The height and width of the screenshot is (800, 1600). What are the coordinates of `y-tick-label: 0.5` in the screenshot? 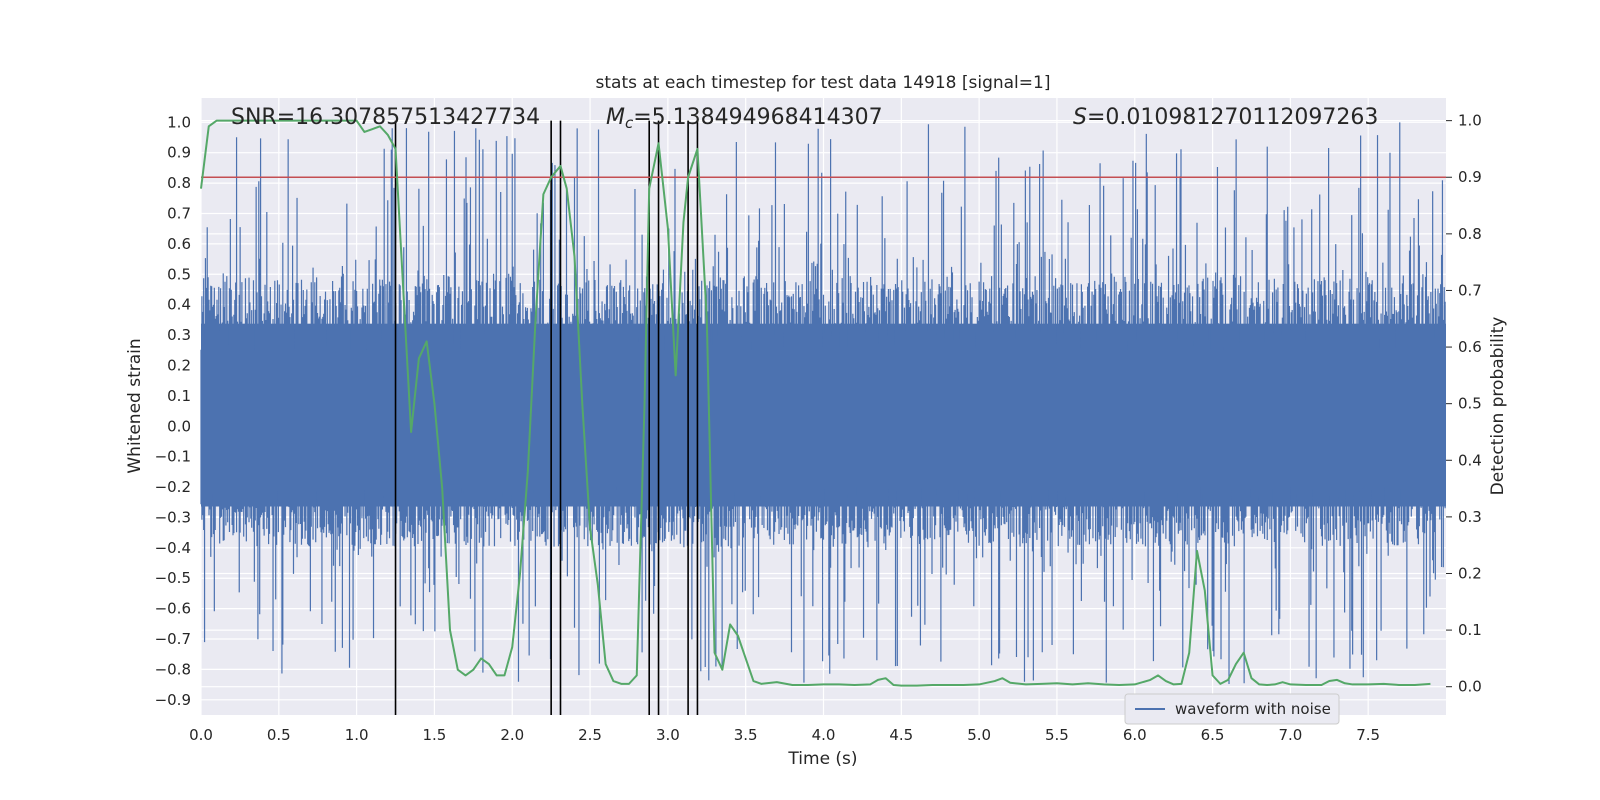 It's located at (179, 274).